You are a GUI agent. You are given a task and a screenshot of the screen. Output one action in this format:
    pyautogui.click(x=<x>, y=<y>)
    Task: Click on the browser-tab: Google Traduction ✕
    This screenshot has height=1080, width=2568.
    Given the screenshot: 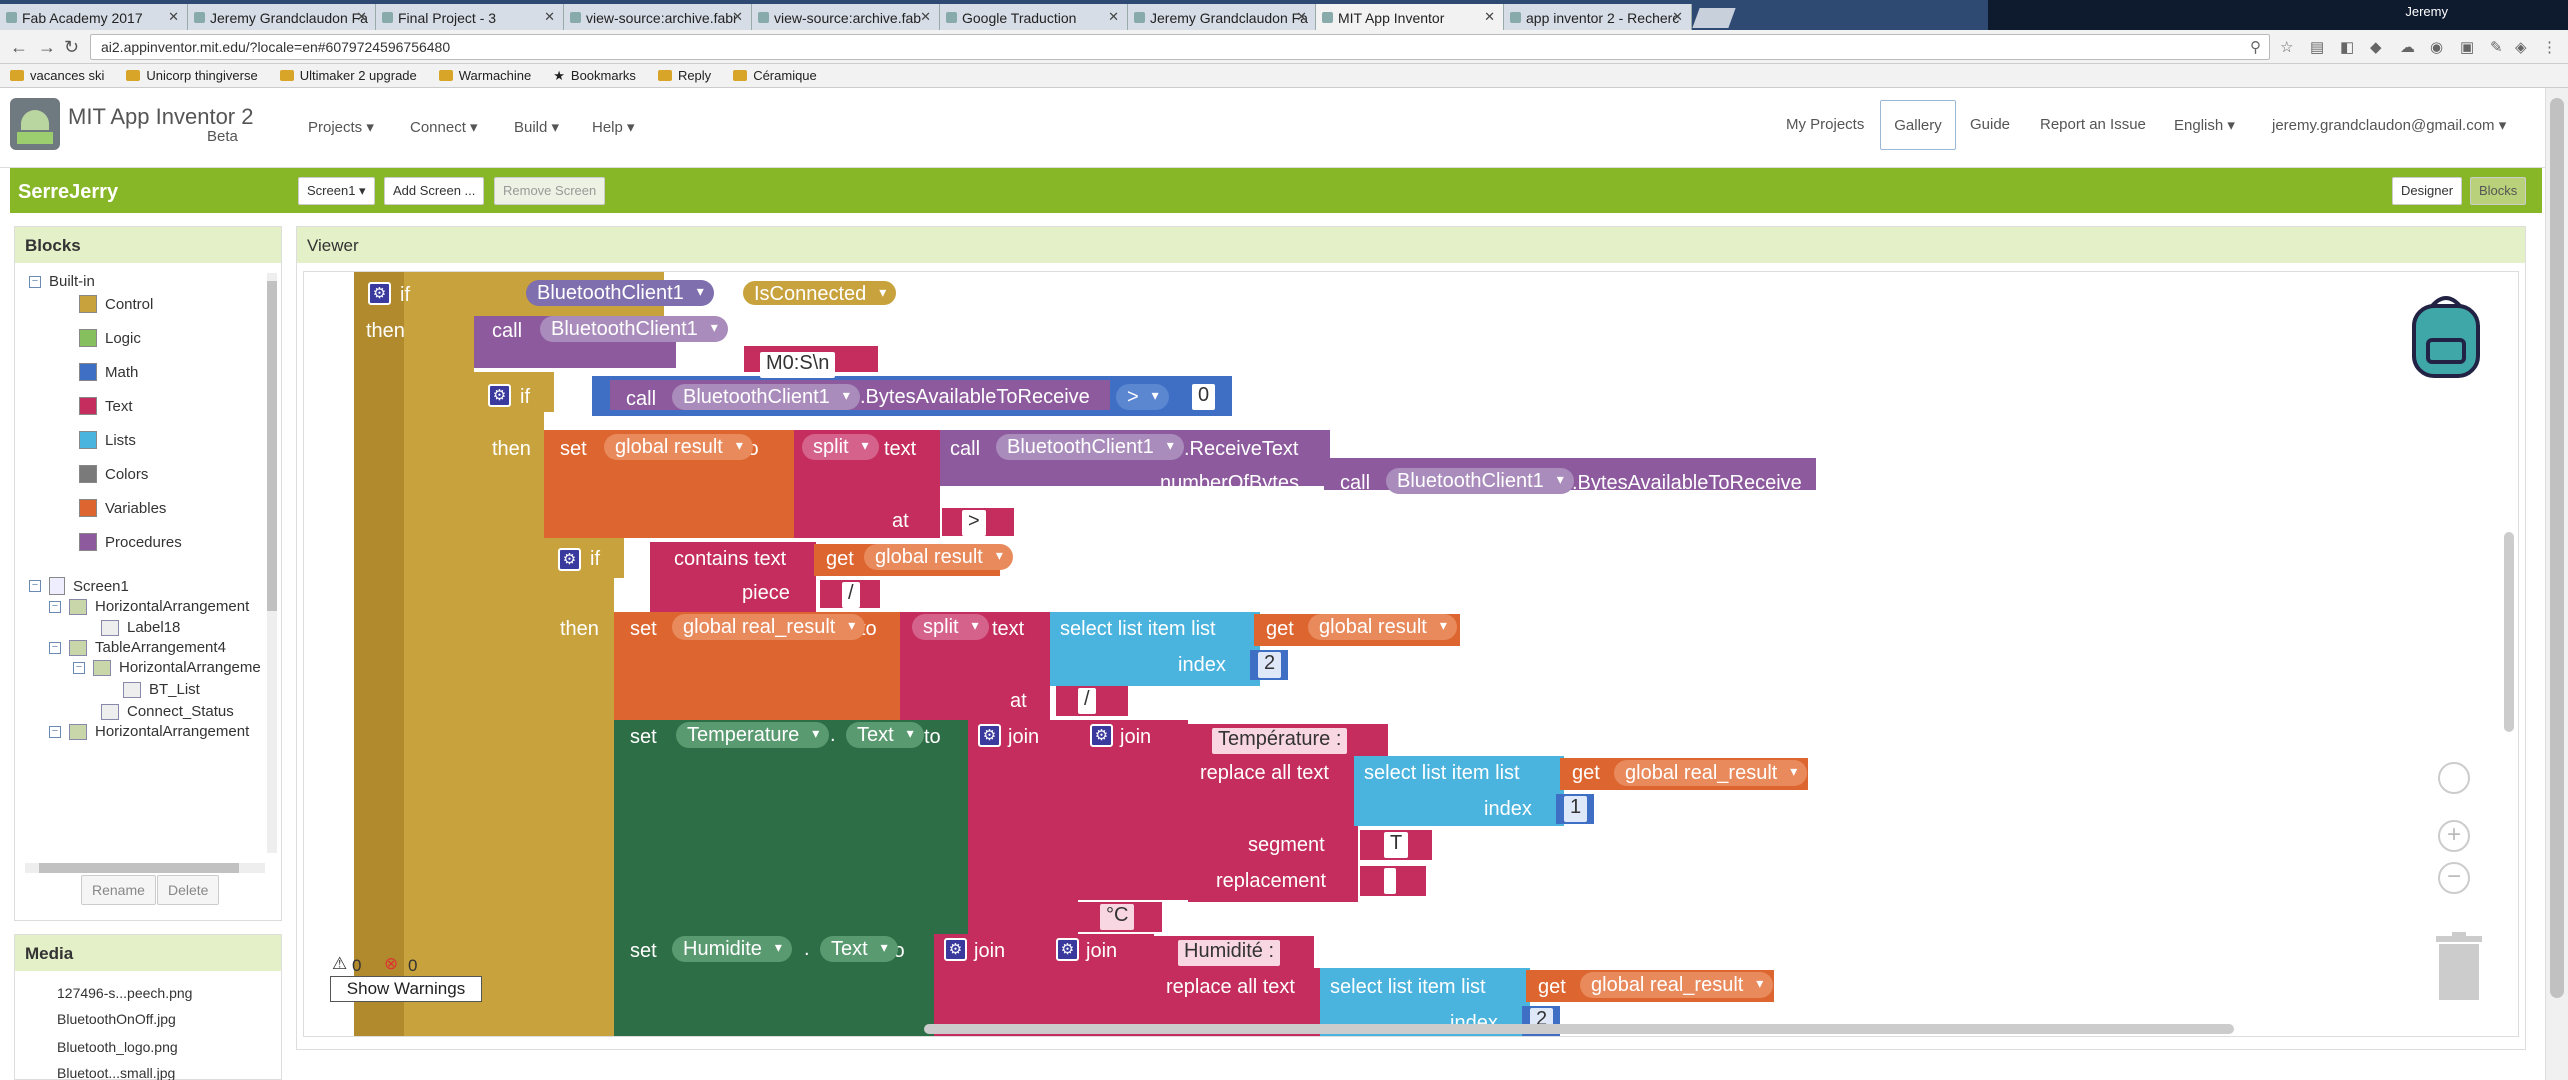 What is the action you would take?
    pyautogui.click(x=1034, y=17)
    